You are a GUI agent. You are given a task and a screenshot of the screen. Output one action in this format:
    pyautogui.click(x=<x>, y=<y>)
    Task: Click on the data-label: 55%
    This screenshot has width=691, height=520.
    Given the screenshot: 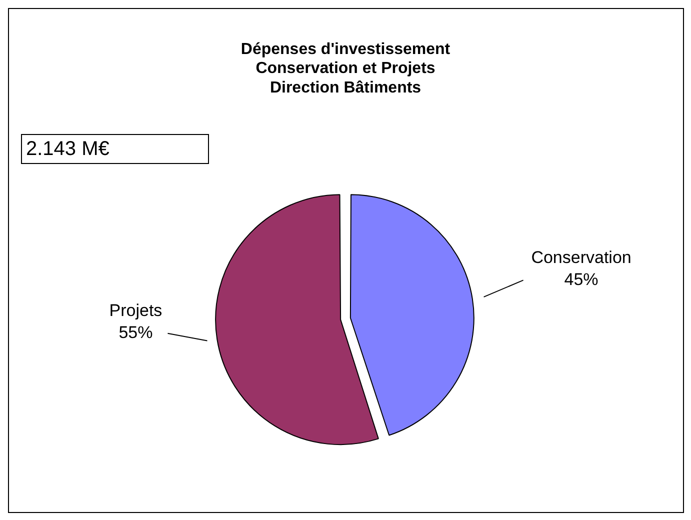 What is the action you would take?
    pyautogui.click(x=135, y=332)
    